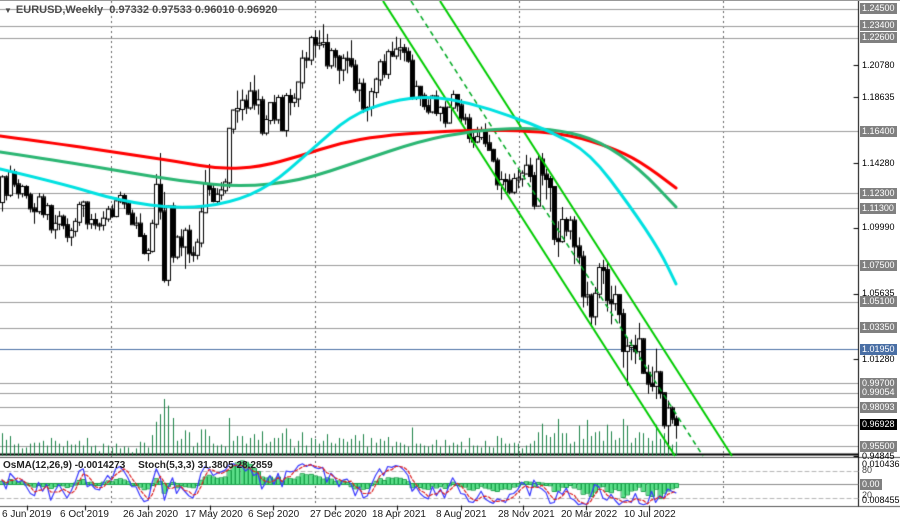 The image size is (900, 525). Describe the element at coordinates (878, 97) in the screenshot. I see `price-axis-tick: 1.18635` at that location.